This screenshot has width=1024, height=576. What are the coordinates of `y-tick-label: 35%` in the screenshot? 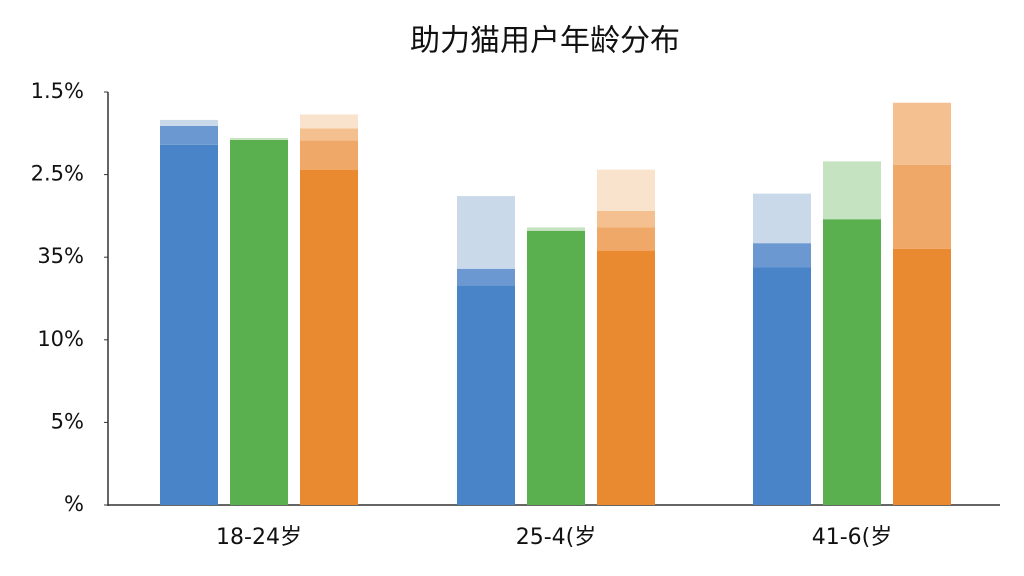 It's located at (60, 256).